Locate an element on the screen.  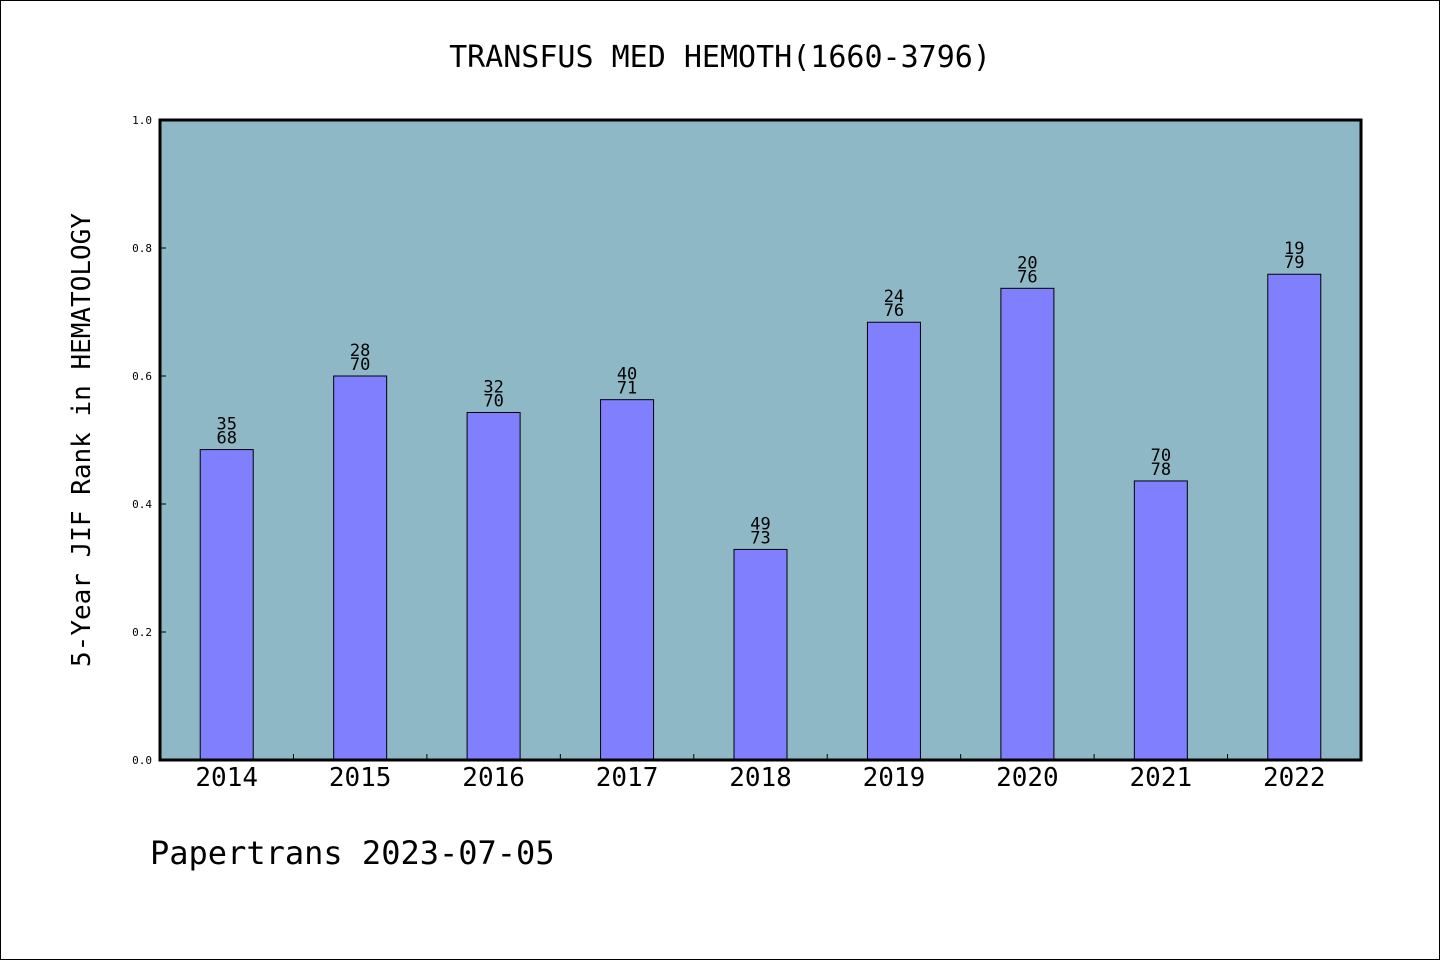
bar-2021 is located at coordinates (1160, 620).